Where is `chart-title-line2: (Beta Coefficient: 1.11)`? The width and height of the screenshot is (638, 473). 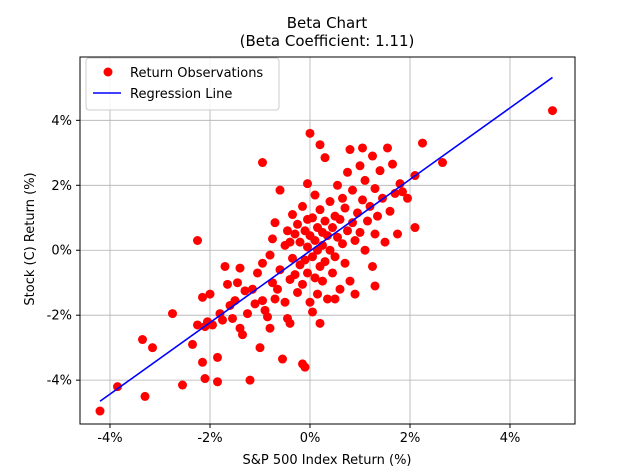 chart-title-line2: (Beta Coefficient: 1.11) is located at coordinates (327, 41).